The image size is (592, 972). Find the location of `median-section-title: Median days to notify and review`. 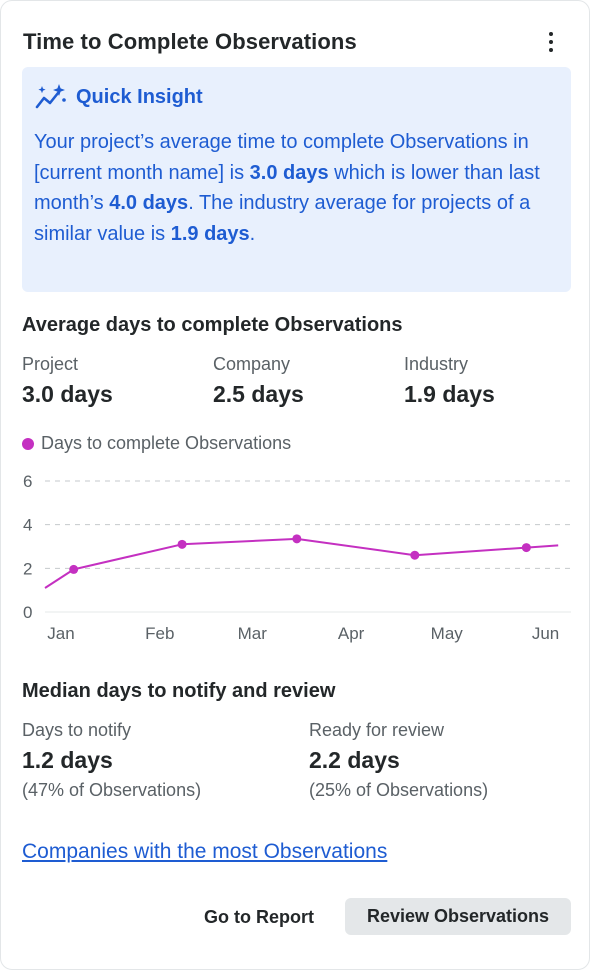

median-section-title: Median days to notify and review is located at coordinates (179, 691).